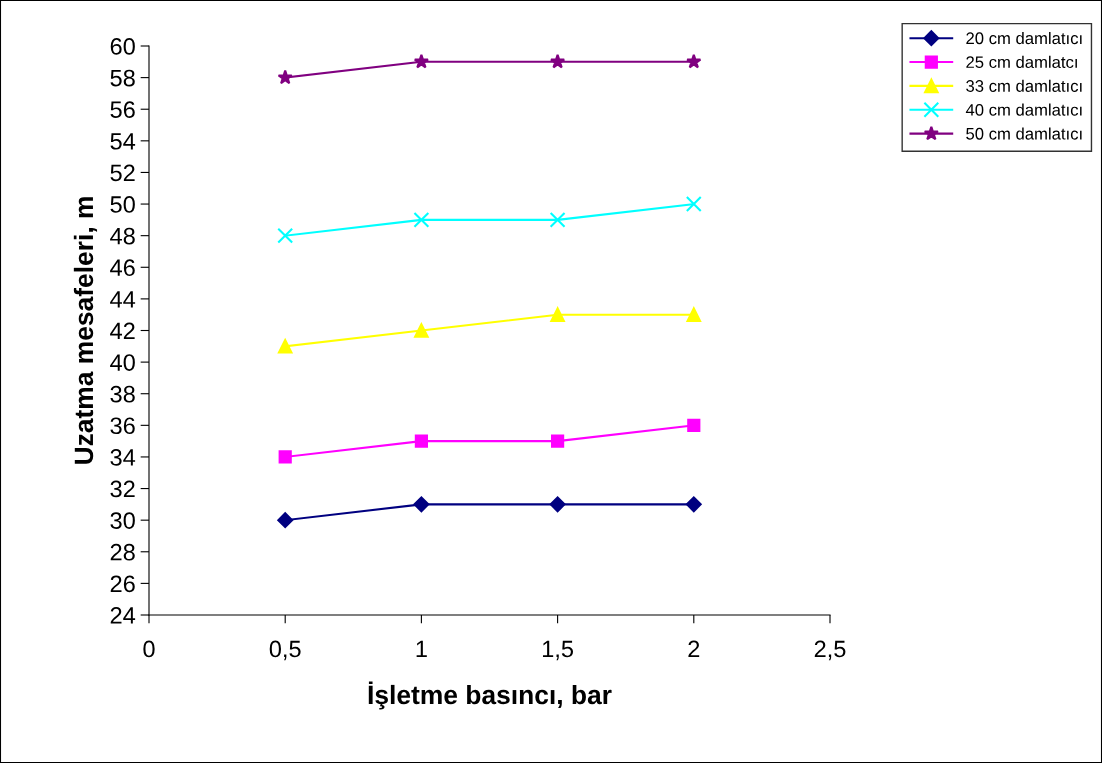  Describe the element at coordinates (122, 520) in the screenshot. I see `y-tick-label: 30` at that location.